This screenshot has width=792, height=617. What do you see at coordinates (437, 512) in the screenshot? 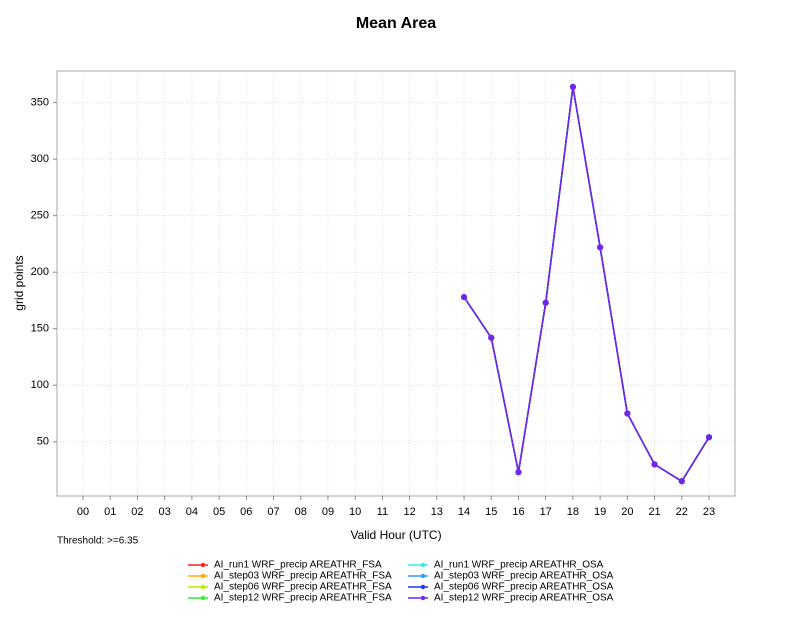
I see `x-tick-label: 13` at bounding box center [437, 512].